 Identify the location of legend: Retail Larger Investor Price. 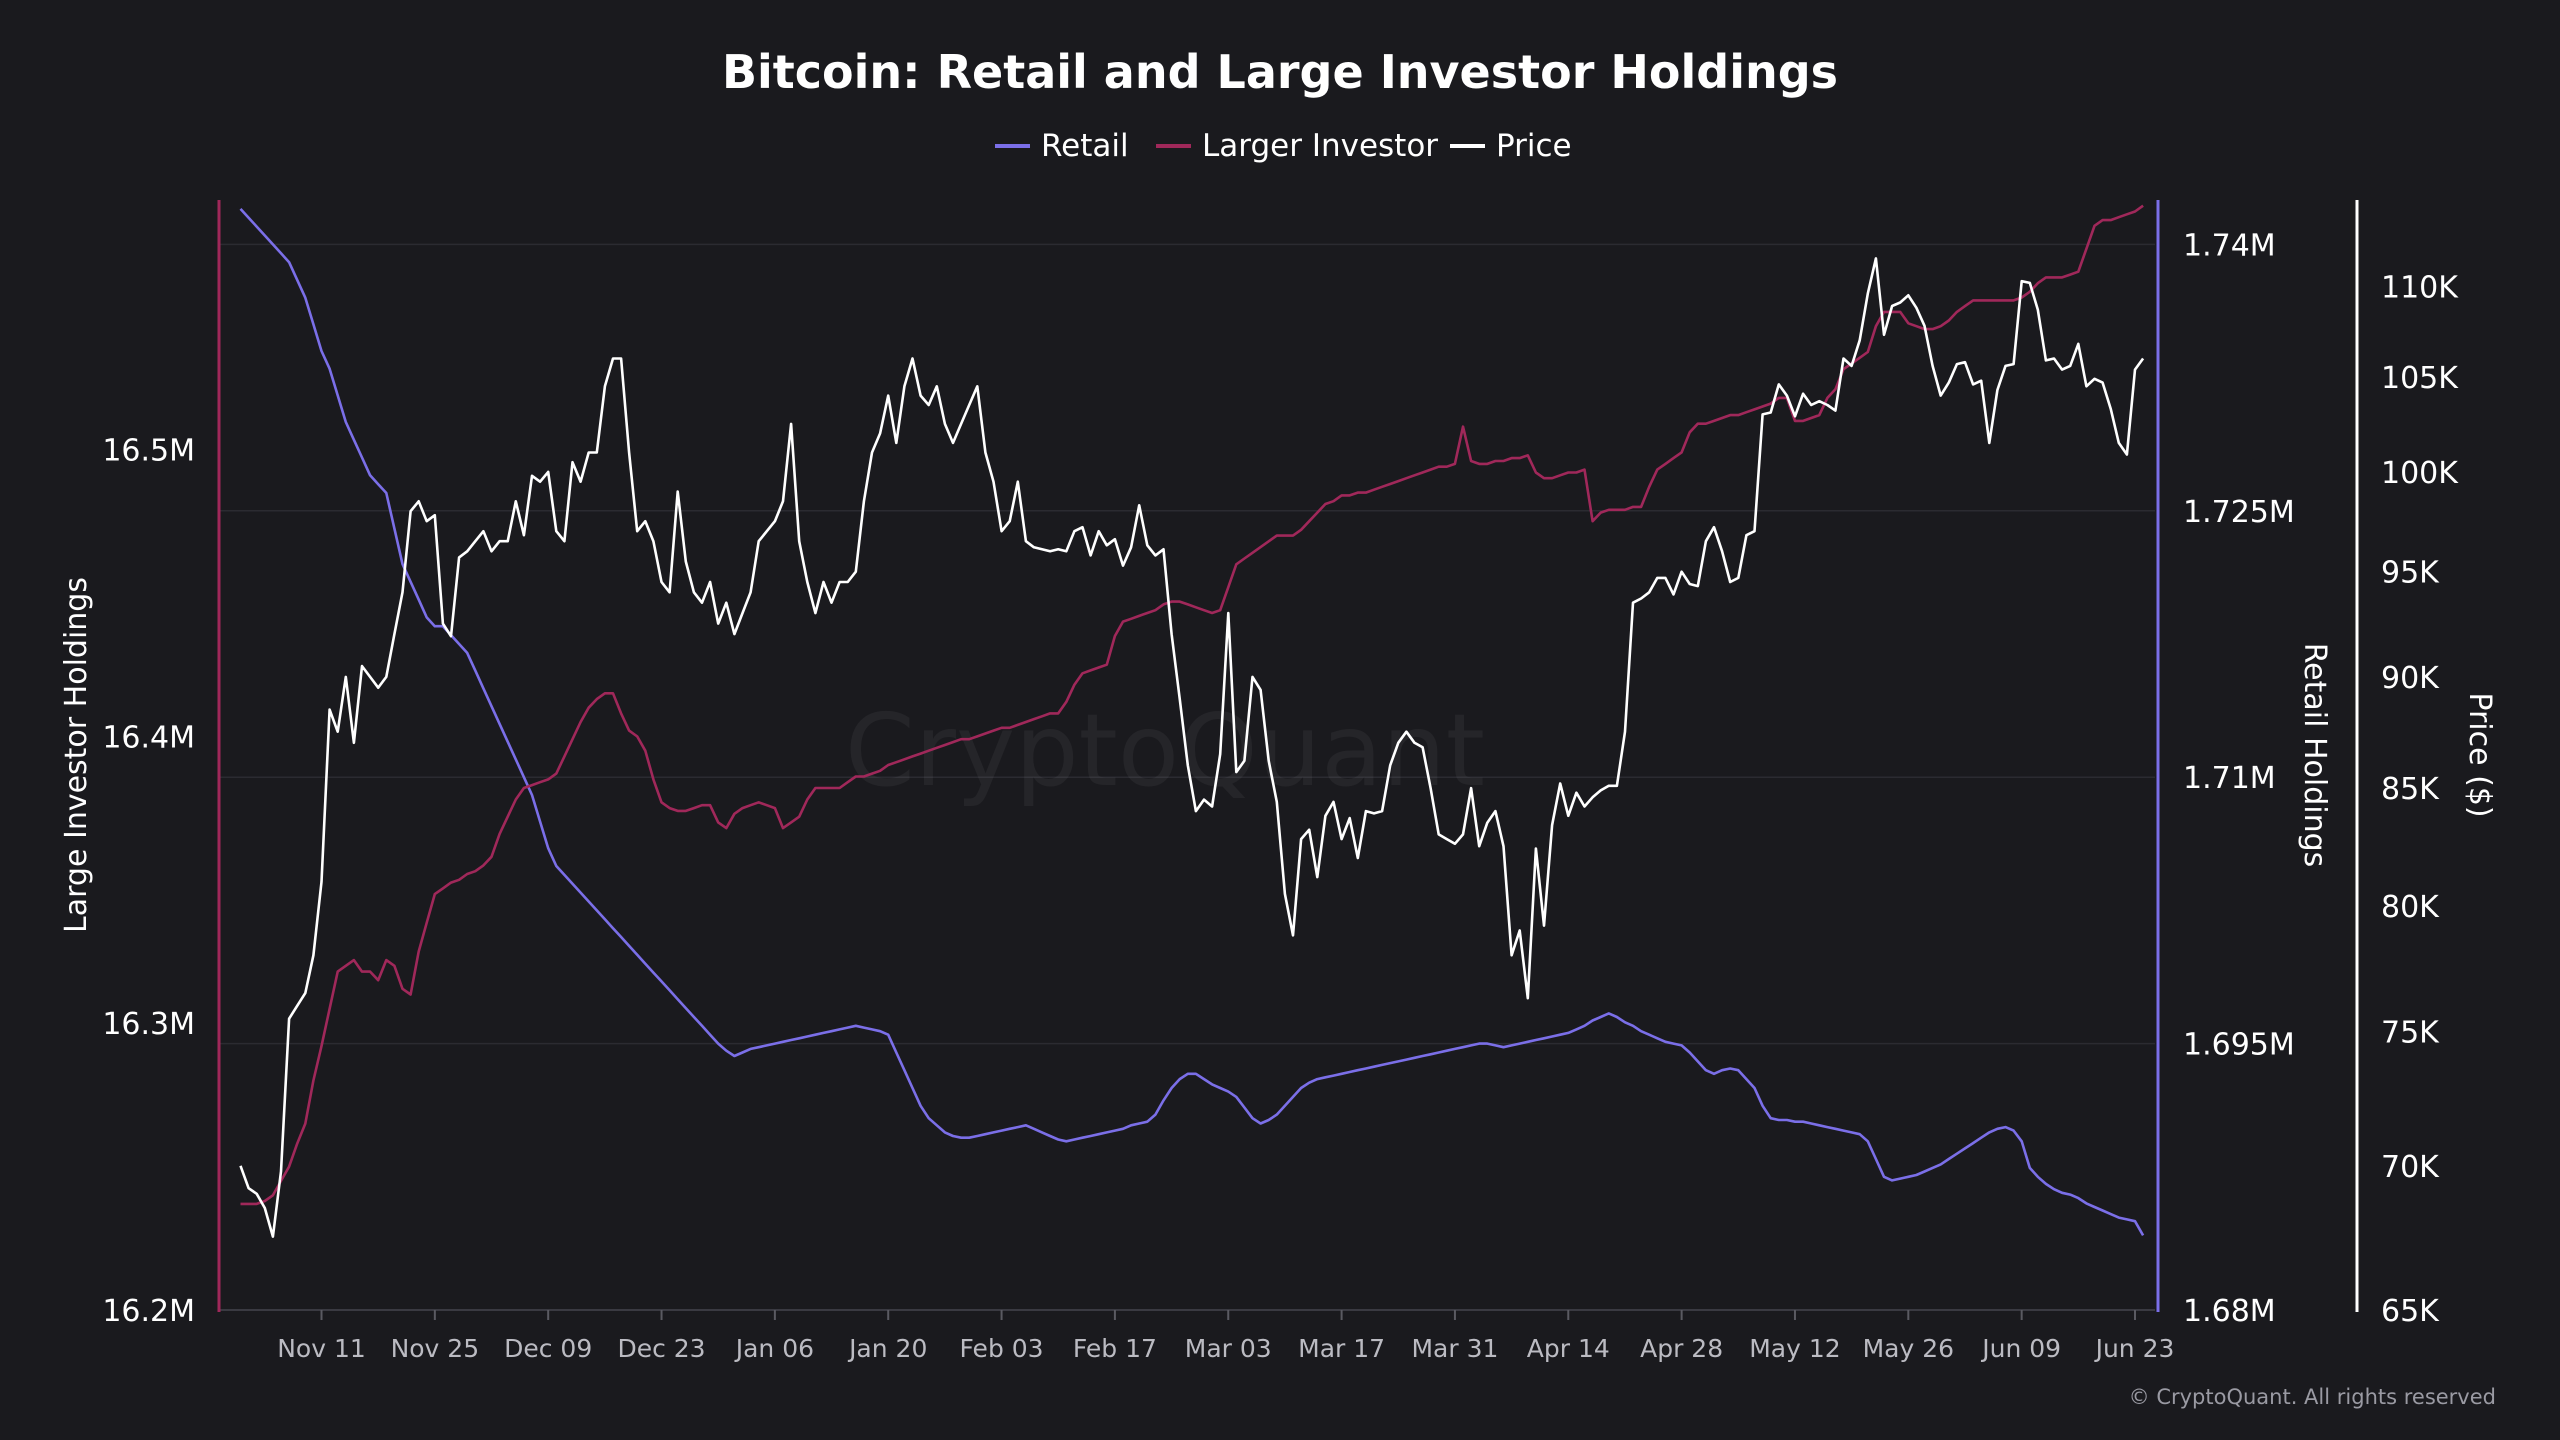
(1283, 146).